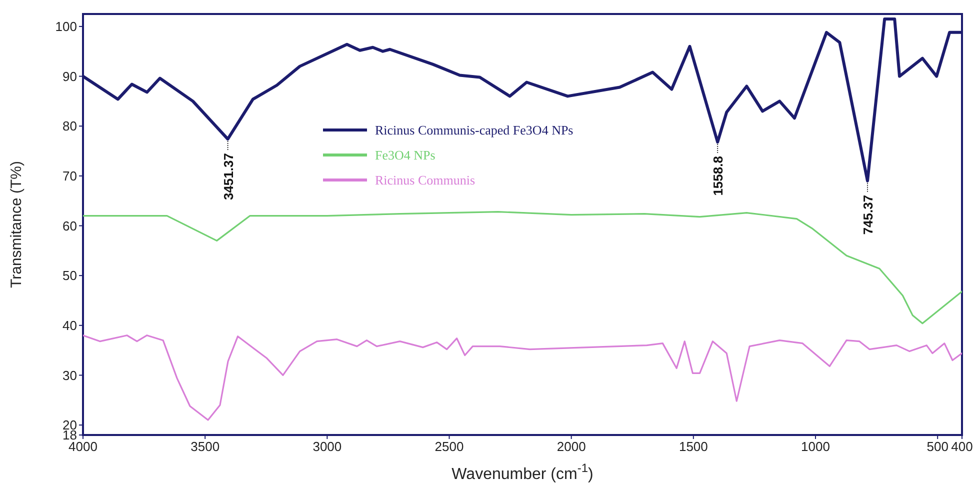 The height and width of the screenshot is (487, 978). What do you see at coordinates (474, 130) in the screenshot?
I see `legend-label: Ricinus Communis-caped Fe3O4 NPs` at bounding box center [474, 130].